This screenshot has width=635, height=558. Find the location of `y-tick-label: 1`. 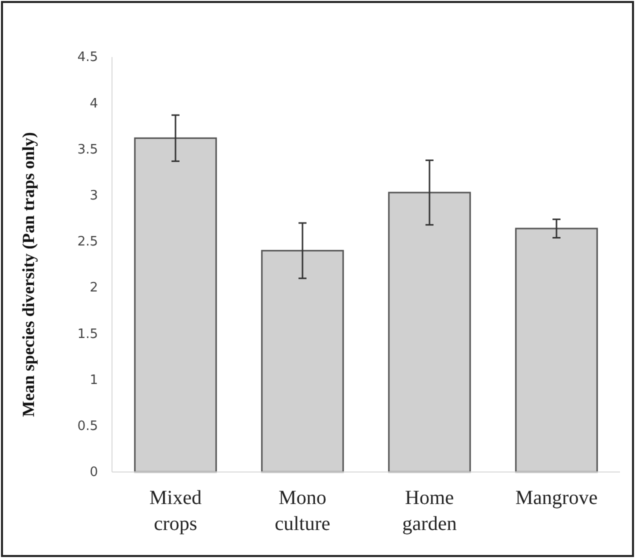

y-tick-label: 1 is located at coordinates (94, 380).